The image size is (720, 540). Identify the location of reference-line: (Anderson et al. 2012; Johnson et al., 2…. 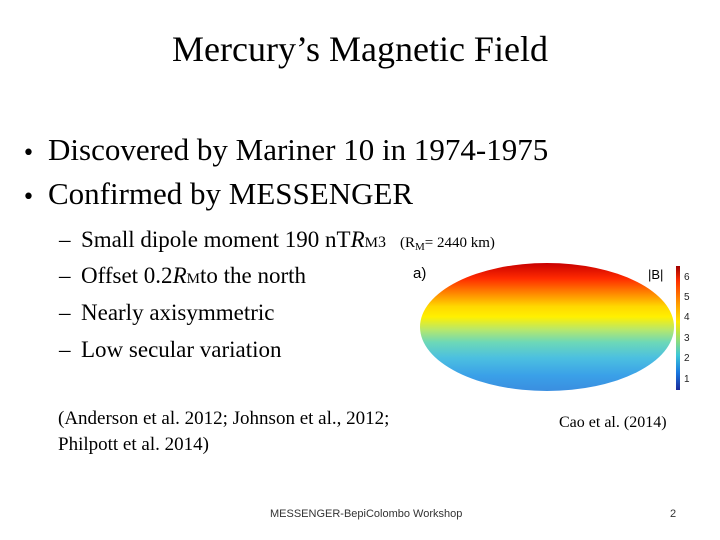
(224, 418).